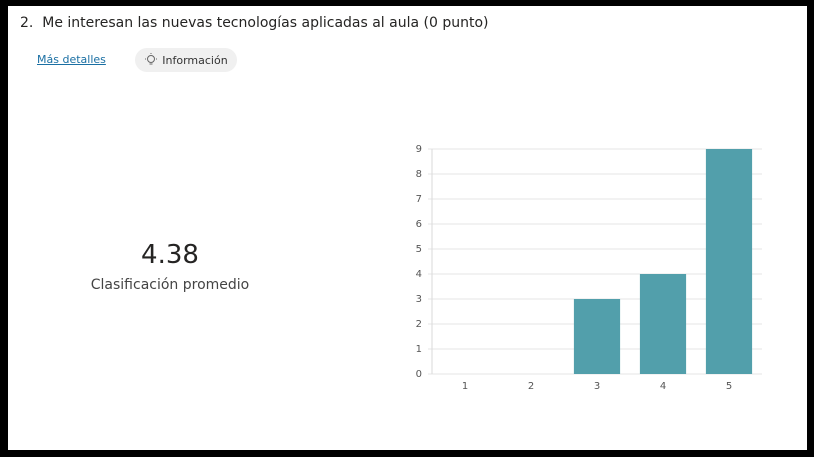 This screenshot has height=457, width=814. What do you see at coordinates (729, 386) in the screenshot?
I see `x-tick-label: 5` at bounding box center [729, 386].